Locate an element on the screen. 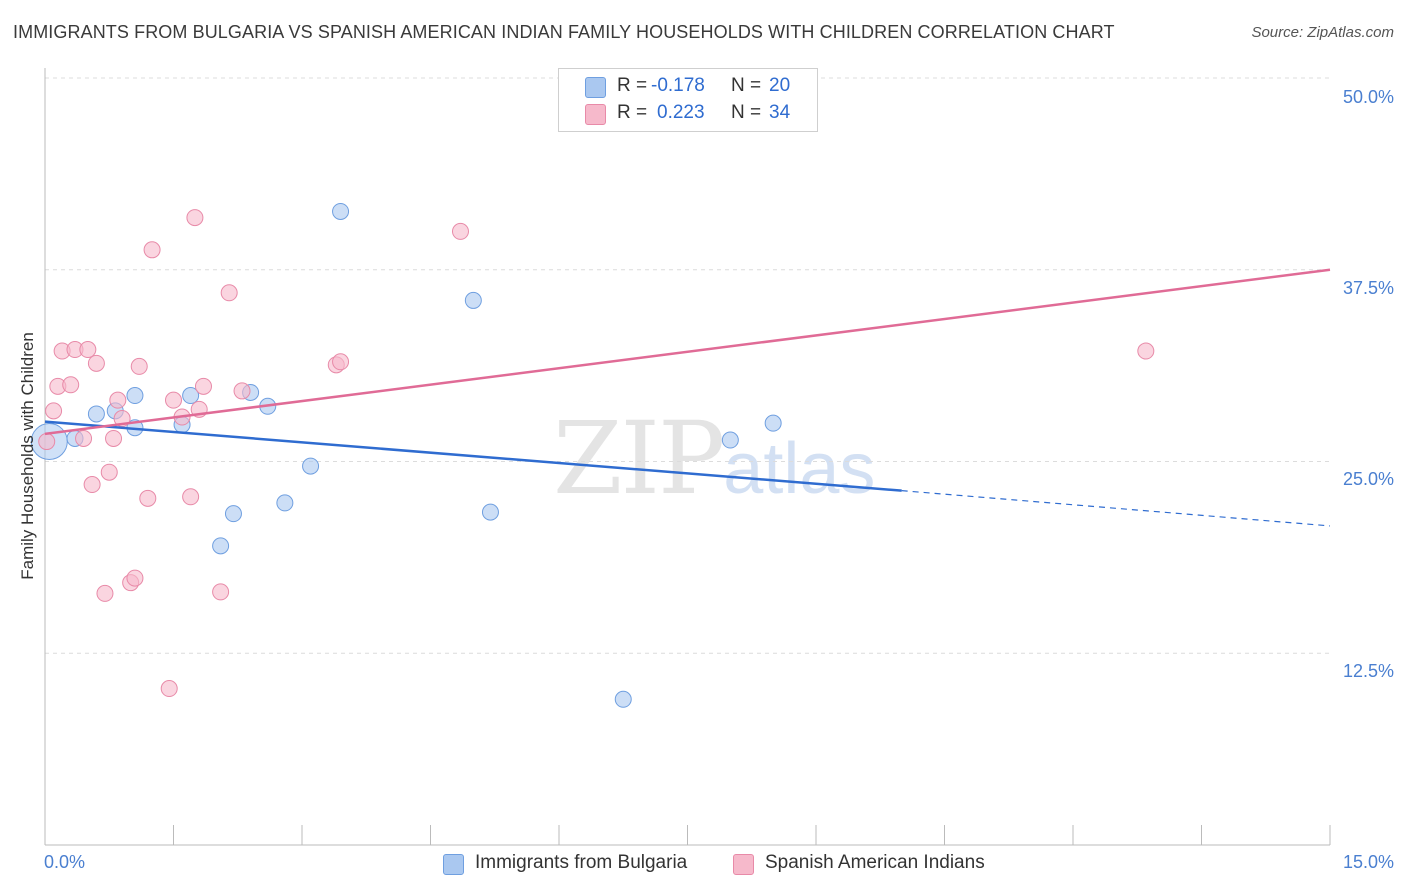 The height and width of the screenshot is (892, 1406). watermark-zip: ZIP is located at coordinates (639, 458).